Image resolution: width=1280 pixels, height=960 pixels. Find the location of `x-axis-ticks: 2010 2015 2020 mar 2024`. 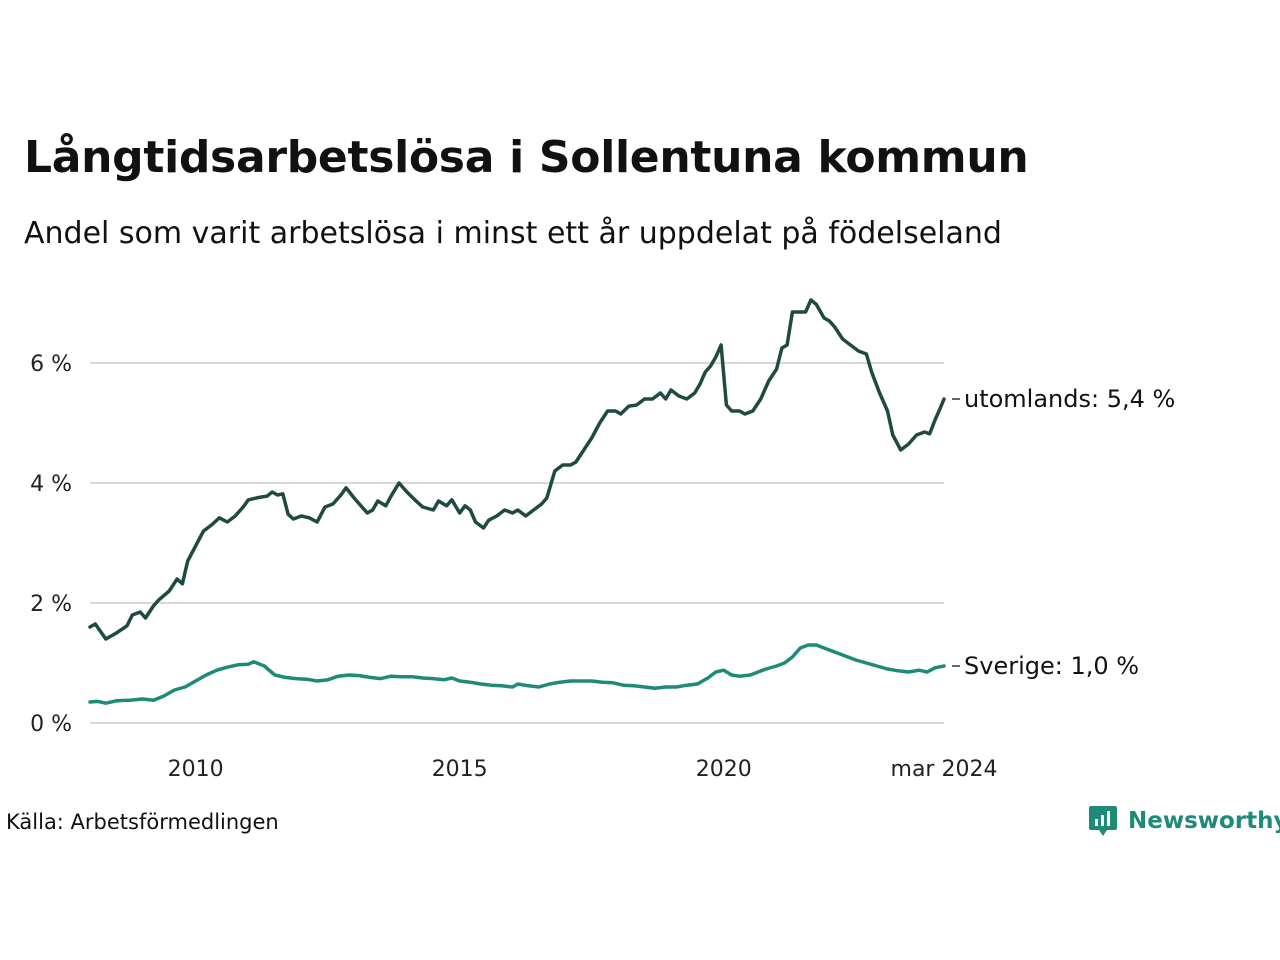

x-axis-ticks: 2010 2015 2020 mar 2024 is located at coordinates (583, 769).